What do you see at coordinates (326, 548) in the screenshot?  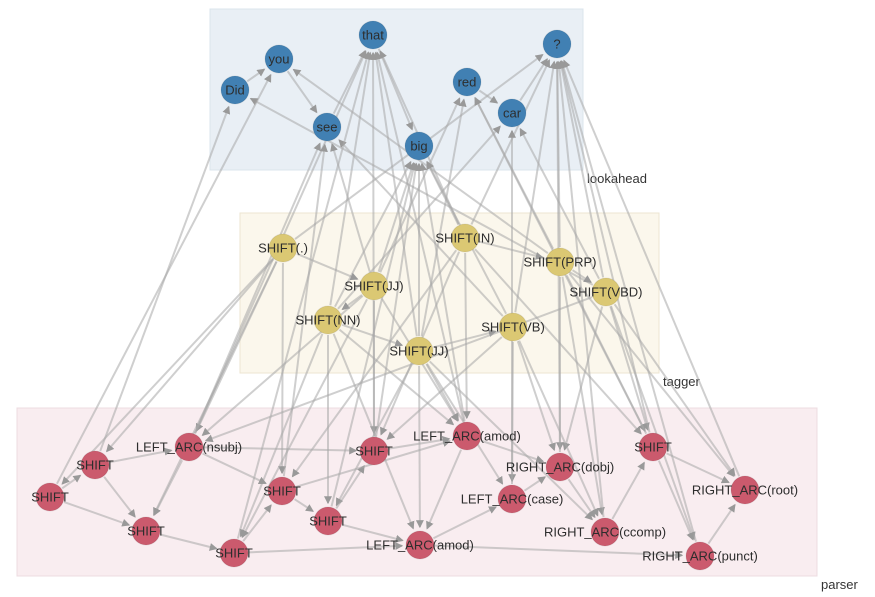 I see `edge-p5-p16` at bounding box center [326, 548].